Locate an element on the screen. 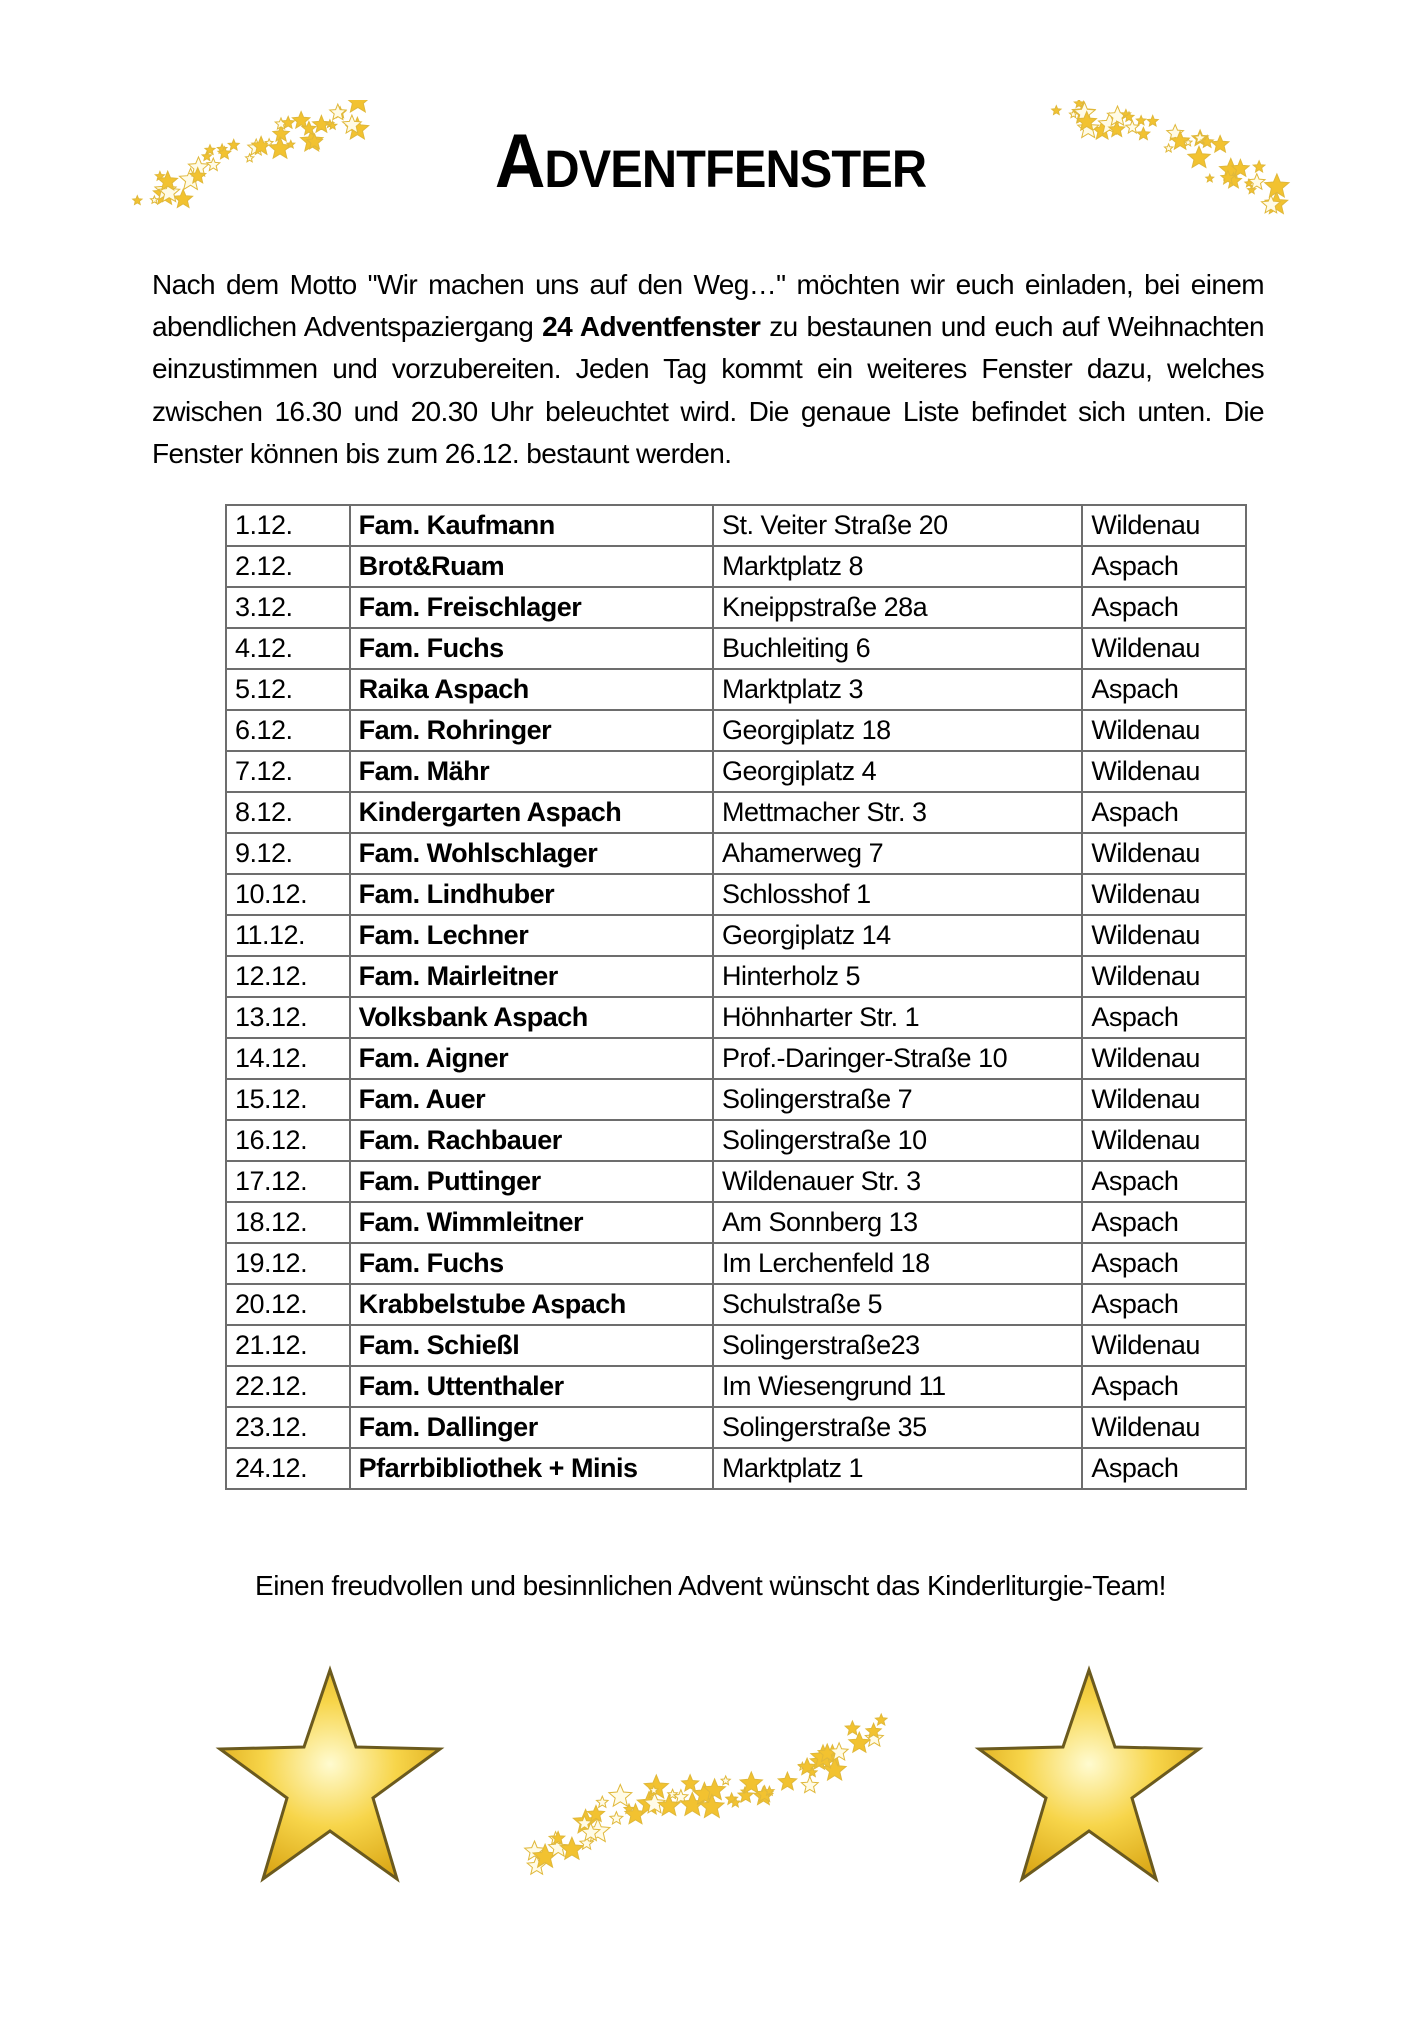  address-cell: Solingerstraße 10 is located at coordinates (897, 1140).